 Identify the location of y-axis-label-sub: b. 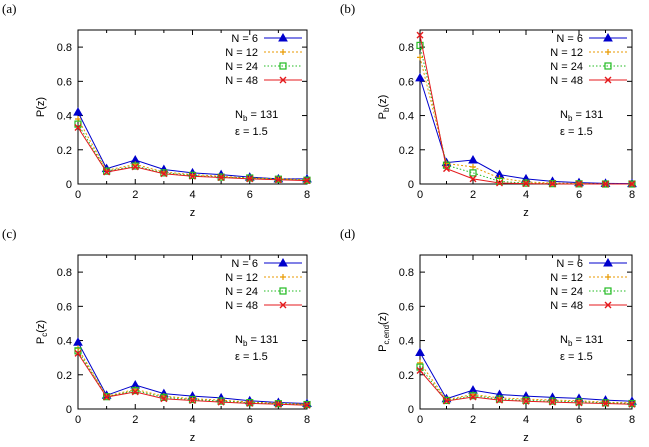
(386, 109).